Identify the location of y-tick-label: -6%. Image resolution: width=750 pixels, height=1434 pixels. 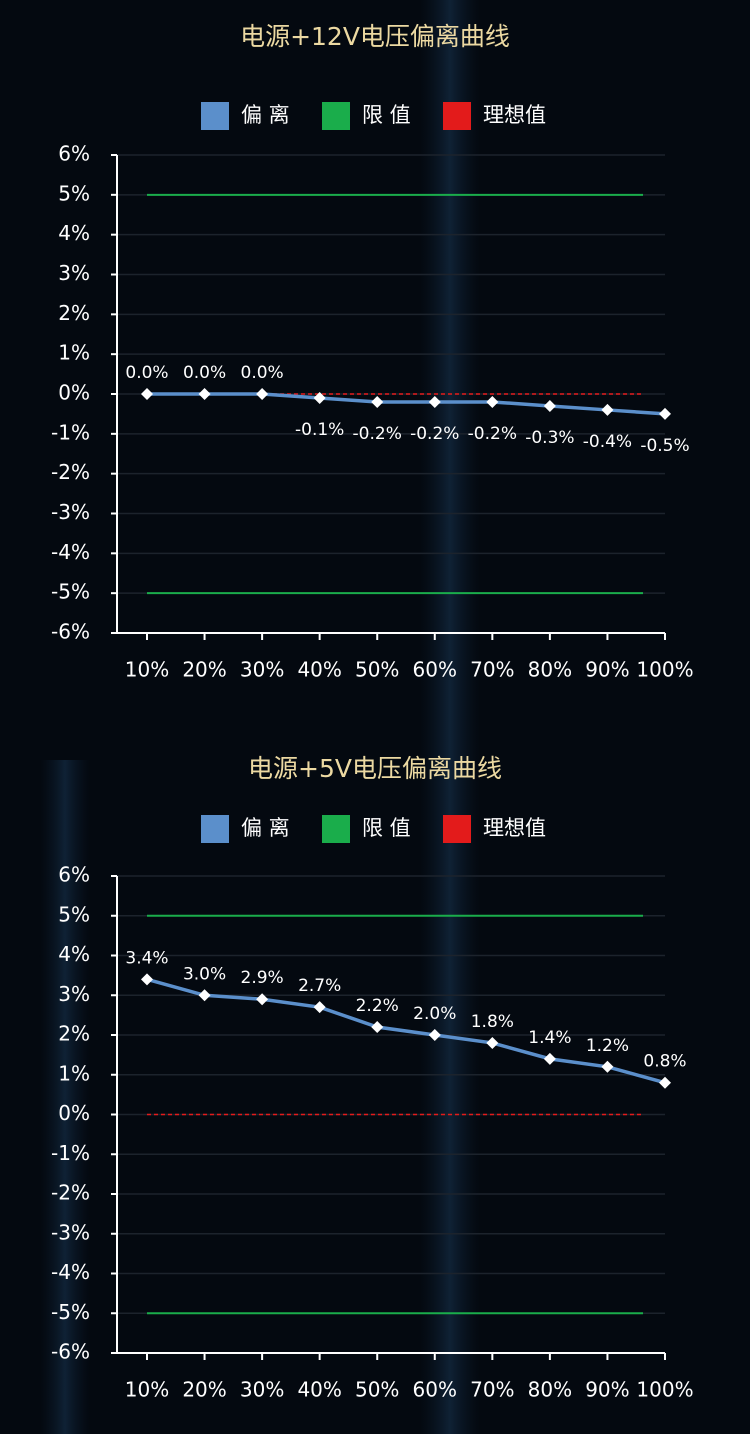
(70, 632).